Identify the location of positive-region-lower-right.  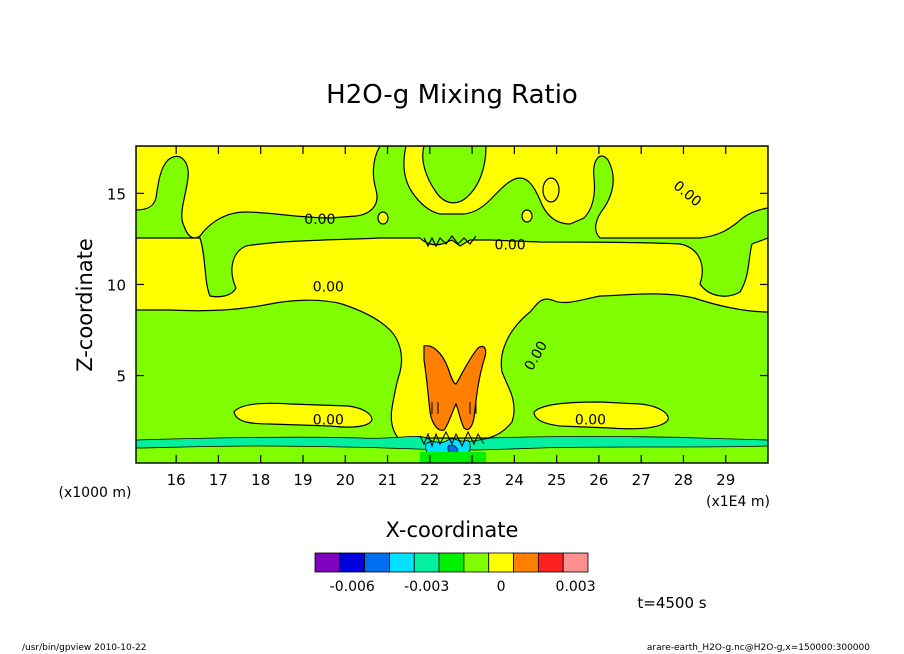
(601, 415).